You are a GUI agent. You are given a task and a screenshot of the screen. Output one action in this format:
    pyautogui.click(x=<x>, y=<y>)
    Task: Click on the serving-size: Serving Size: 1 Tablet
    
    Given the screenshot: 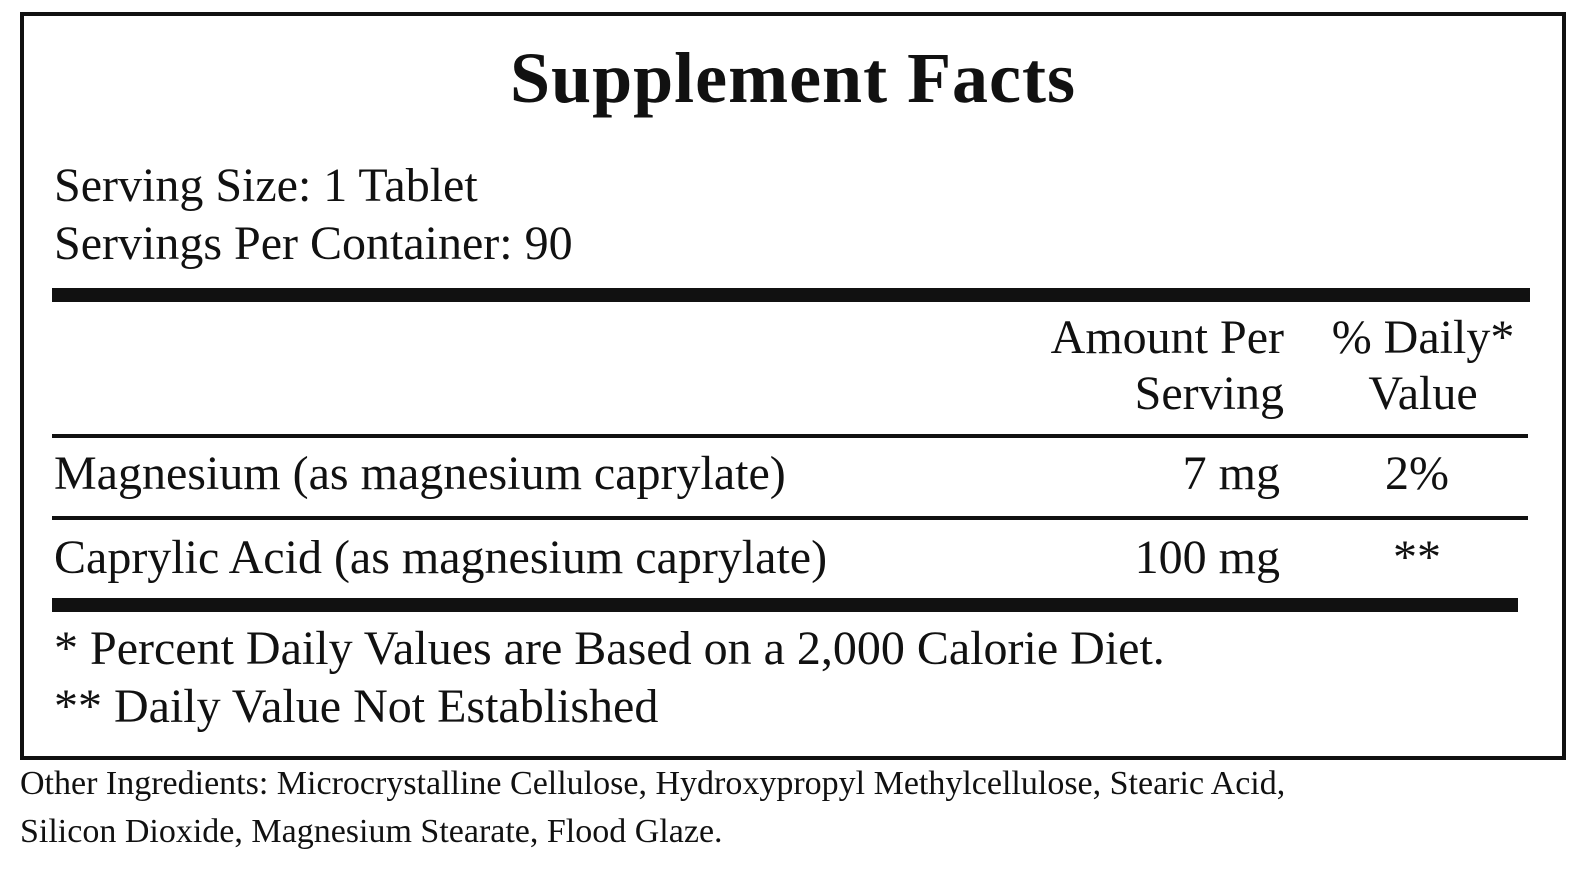 What is the action you would take?
    pyautogui.click(x=266, y=185)
    